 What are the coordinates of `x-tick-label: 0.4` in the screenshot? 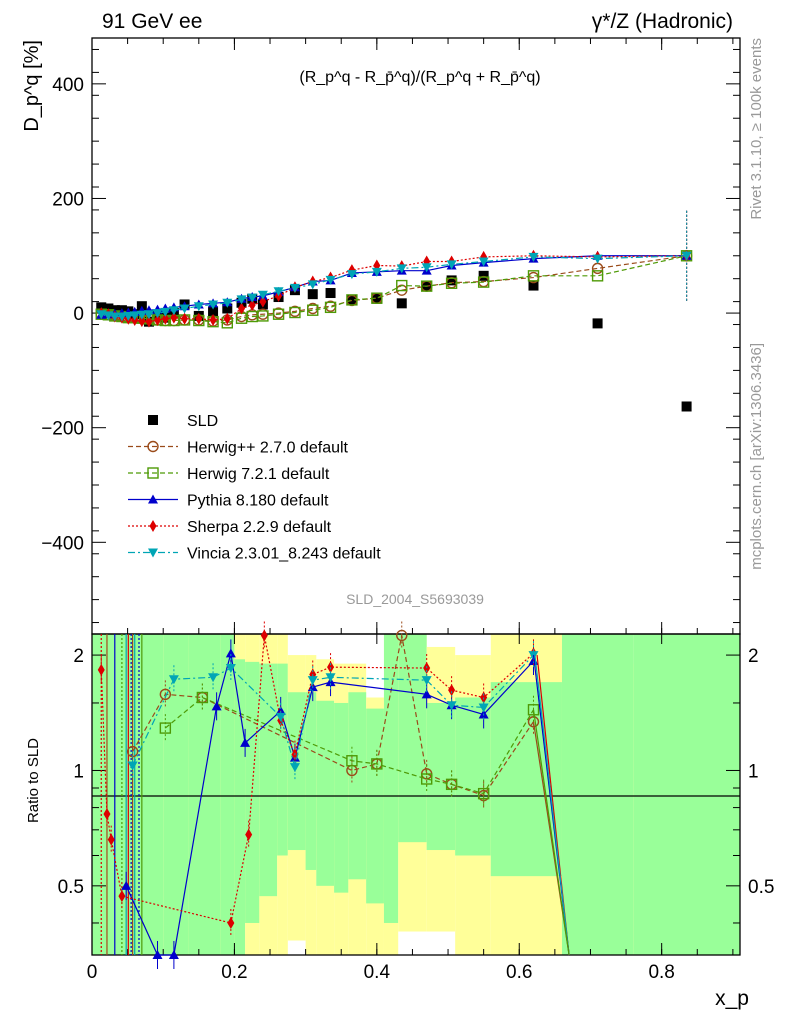 It's located at (377, 972).